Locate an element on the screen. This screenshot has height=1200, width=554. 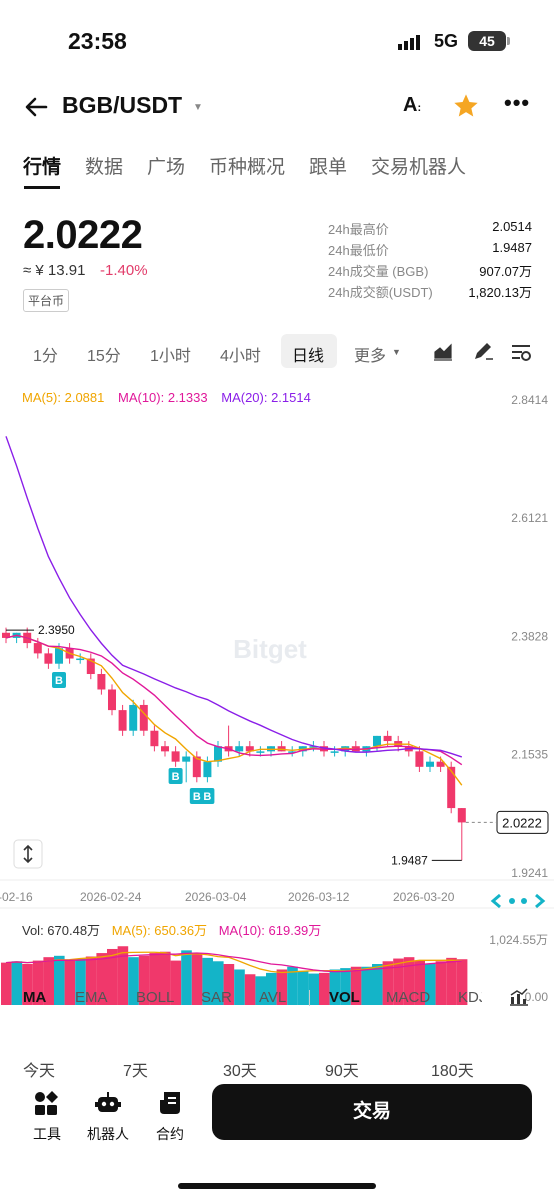
more-icon: ••• is located at coordinates (517, 102).